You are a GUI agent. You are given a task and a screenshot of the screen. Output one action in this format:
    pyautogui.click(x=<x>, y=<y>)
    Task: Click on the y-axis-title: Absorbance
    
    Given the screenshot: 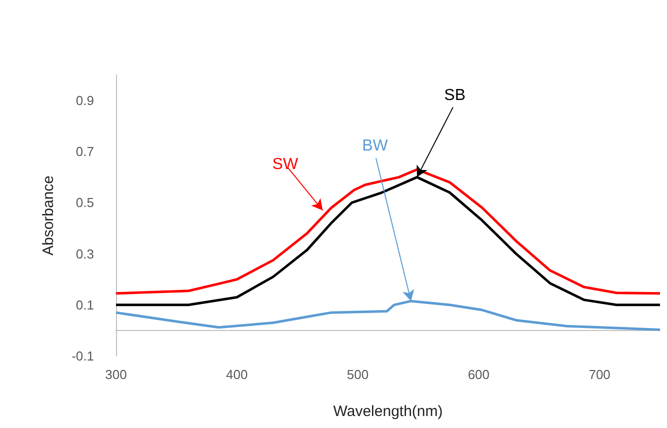 What is the action you would take?
    pyautogui.click(x=48, y=215)
    